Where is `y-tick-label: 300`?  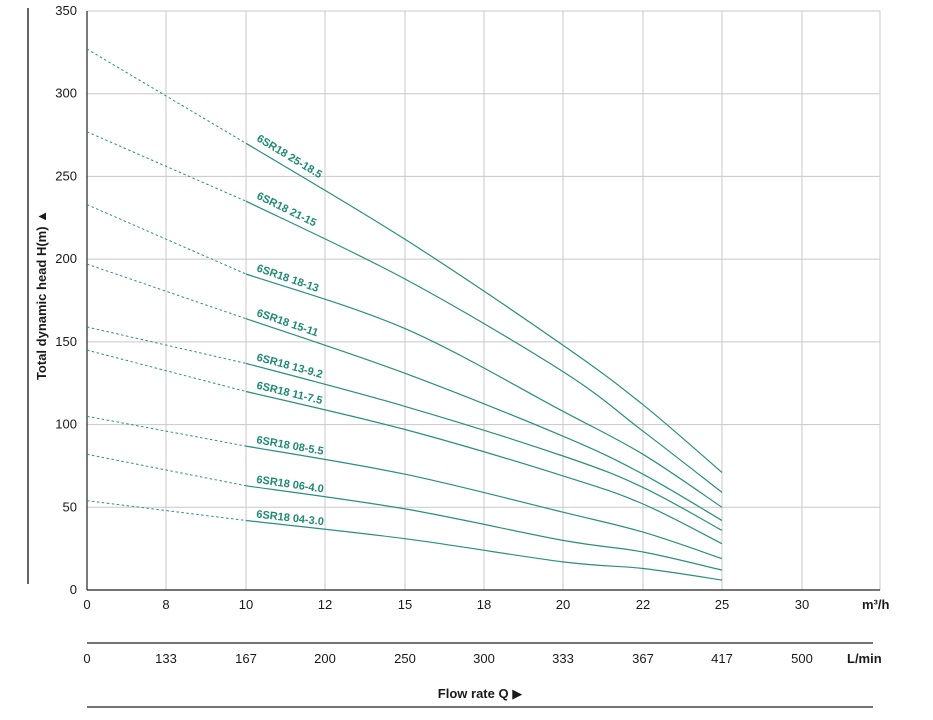
y-tick-label: 300 is located at coordinates (66, 93).